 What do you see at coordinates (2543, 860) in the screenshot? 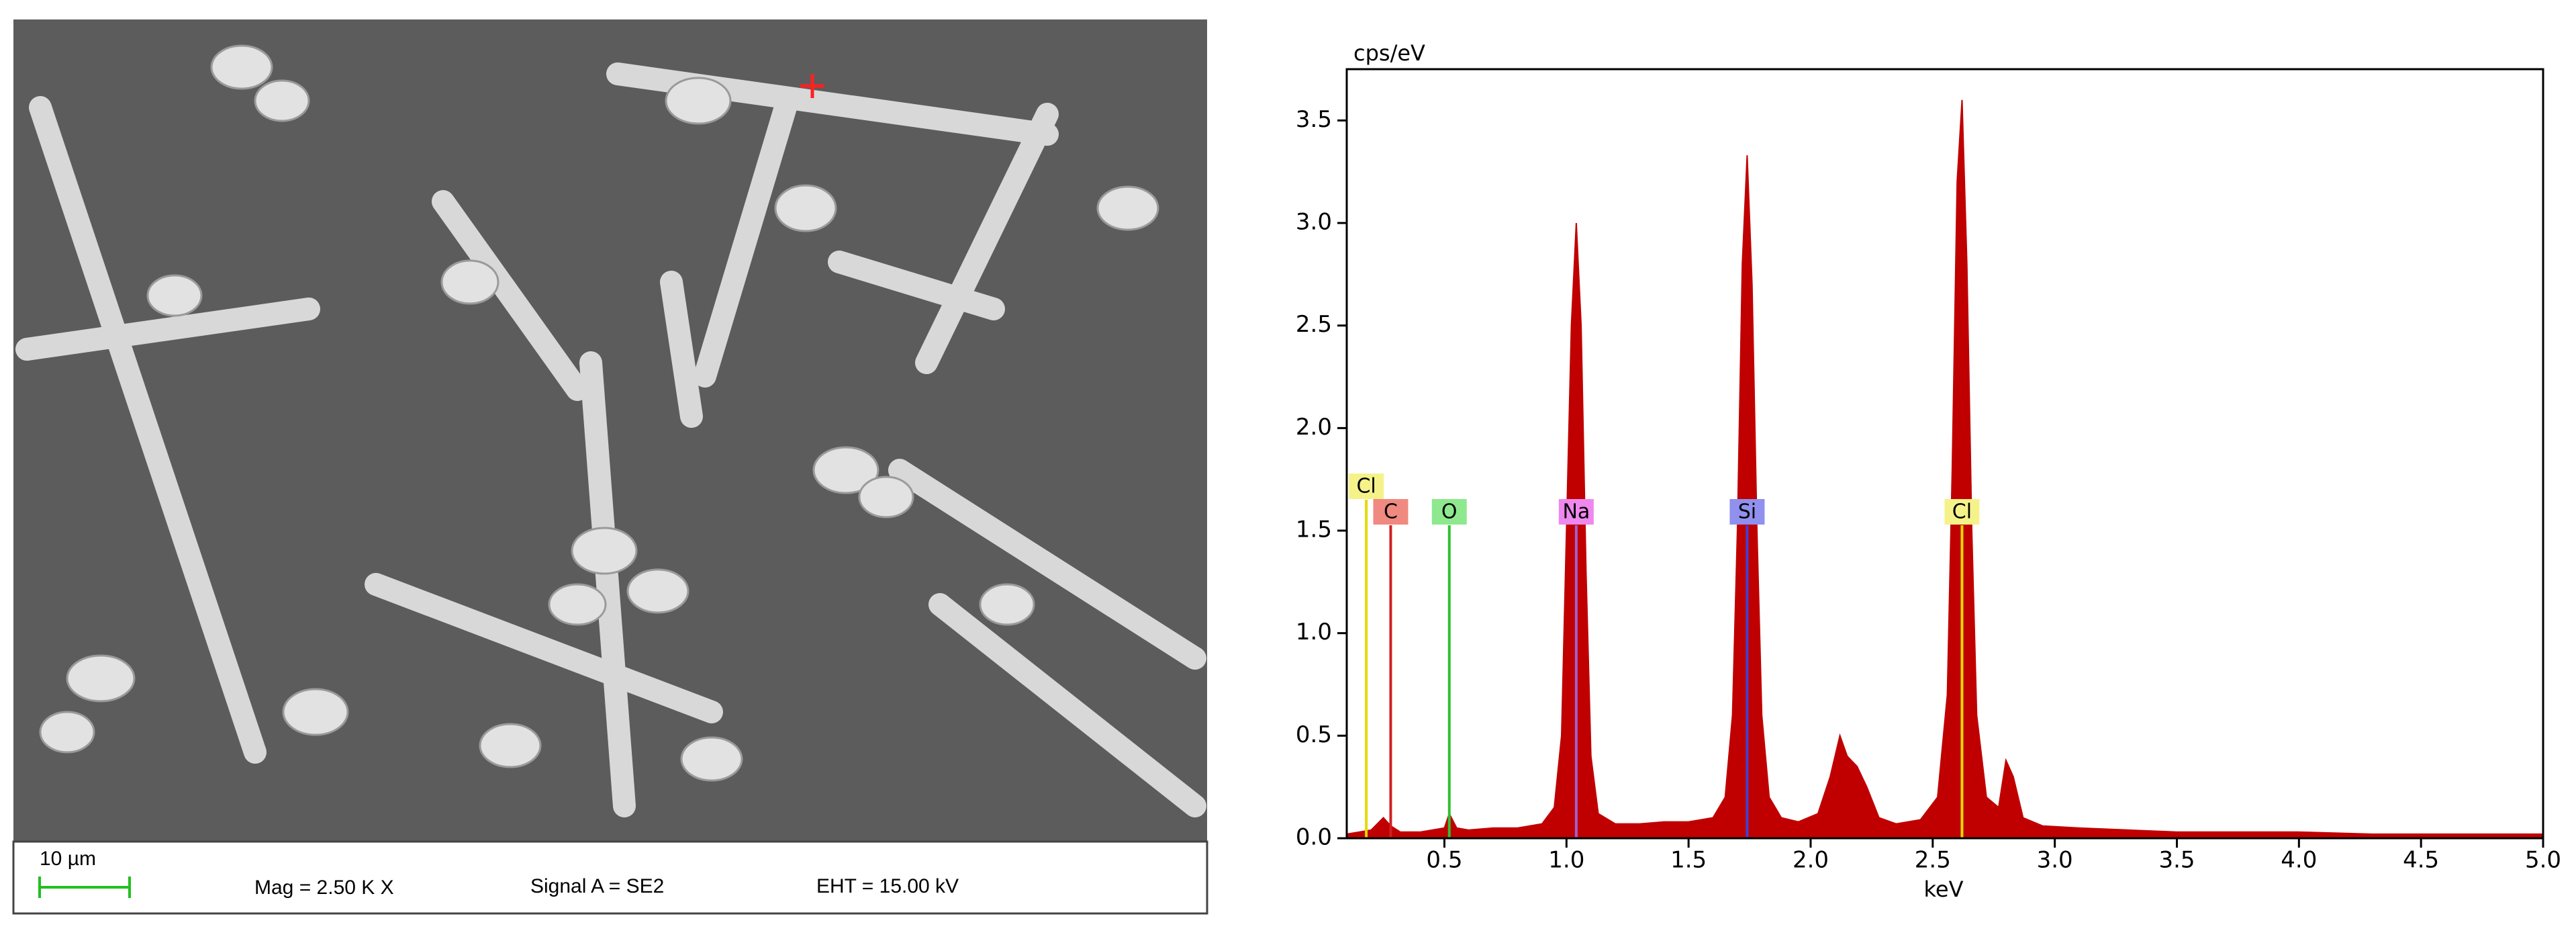
I see `x-tick-label: 5.0` at bounding box center [2543, 860].